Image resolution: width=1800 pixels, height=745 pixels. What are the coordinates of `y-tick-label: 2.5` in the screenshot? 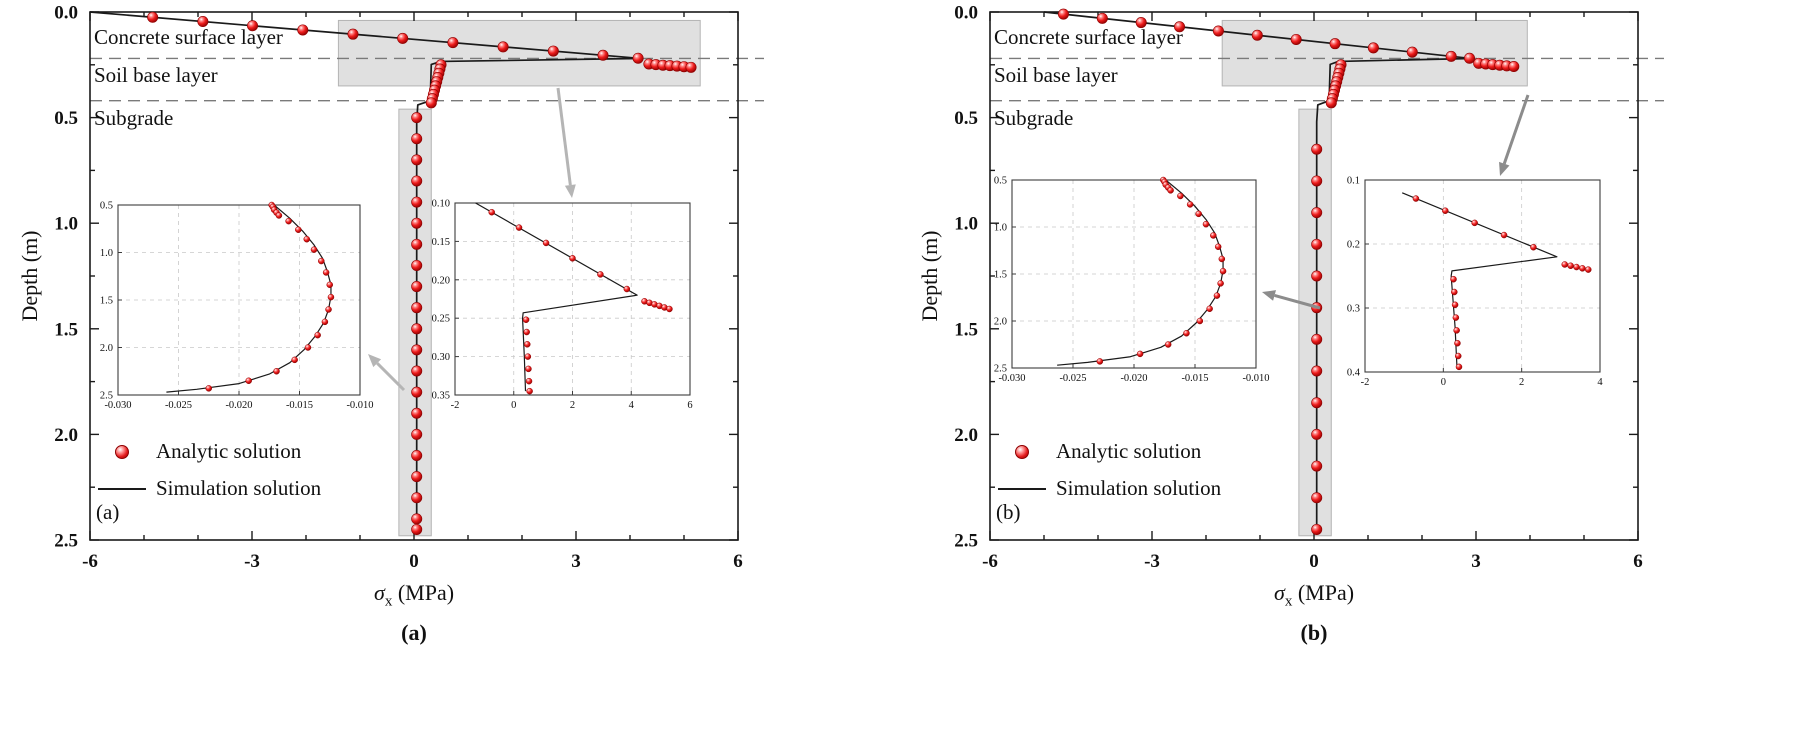 It's located at (66, 541).